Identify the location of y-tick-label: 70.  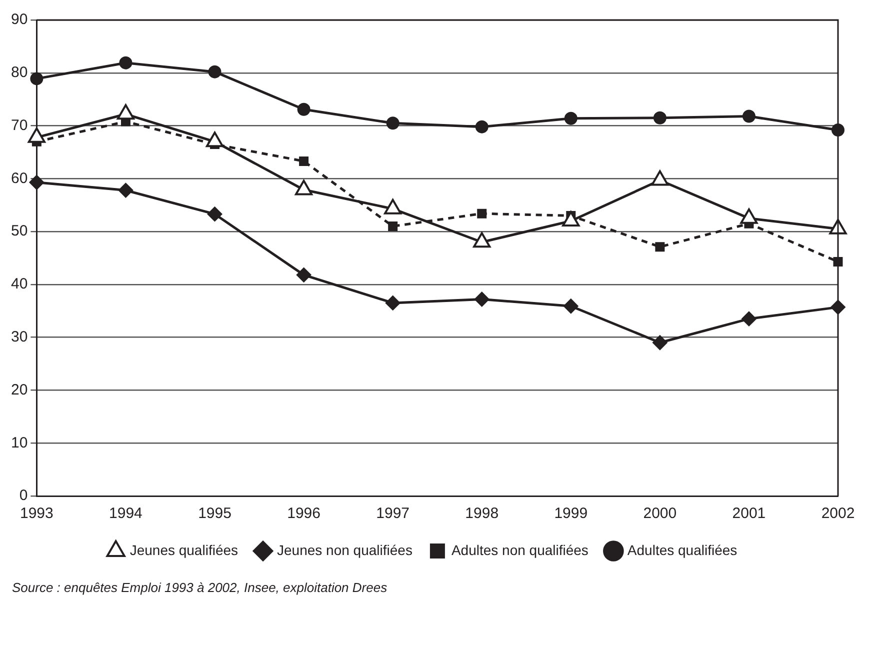
(19, 125).